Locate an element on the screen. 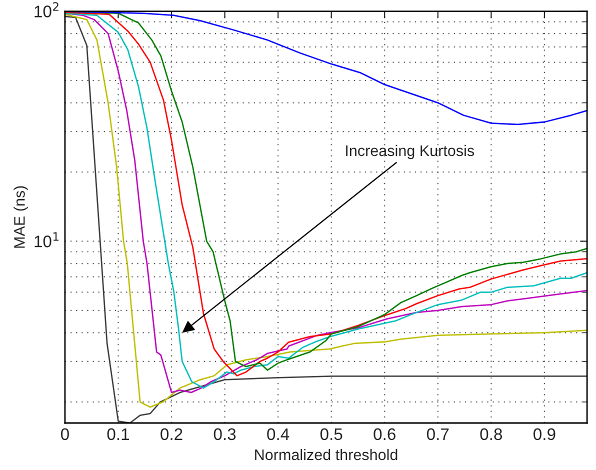  y-tick-label: 10$^{2}$ is located at coordinates (46, 10).